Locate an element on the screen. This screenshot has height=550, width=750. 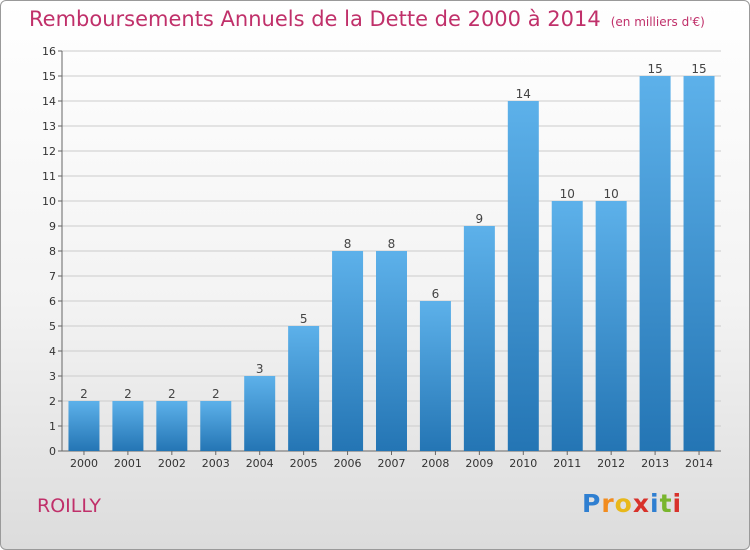
data-label-2007: 8 is located at coordinates (392, 244).